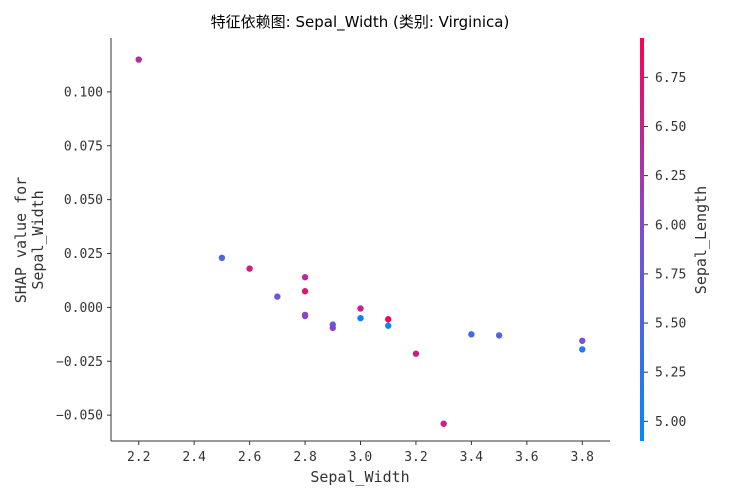 Image resolution: width=750 pixels, height=500 pixels. Describe the element at coordinates (83, 308) in the screenshot. I see `y-tick-label: 0.000` at that location.